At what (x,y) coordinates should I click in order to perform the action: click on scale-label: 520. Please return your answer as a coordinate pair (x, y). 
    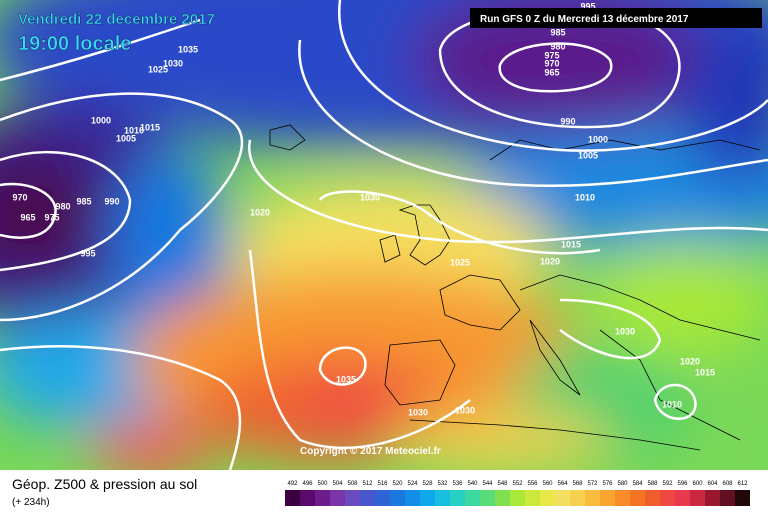
    Looking at the image, I should click on (397, 484).